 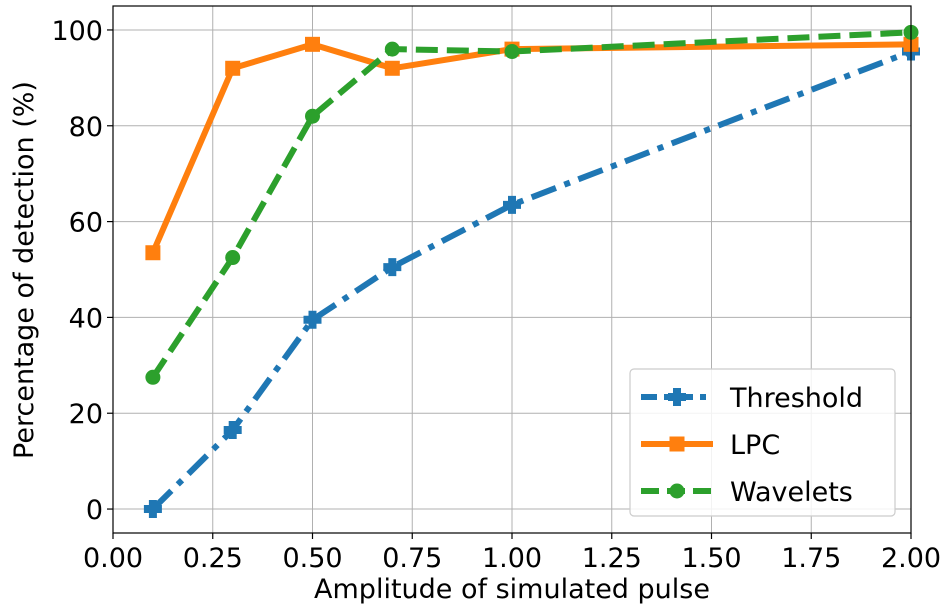 What do you see at coordinates (82, 271) in the screenshot?
I see `y-axis-ticks: 0 20 40 60 80 100` at bounding box center [82, 271].